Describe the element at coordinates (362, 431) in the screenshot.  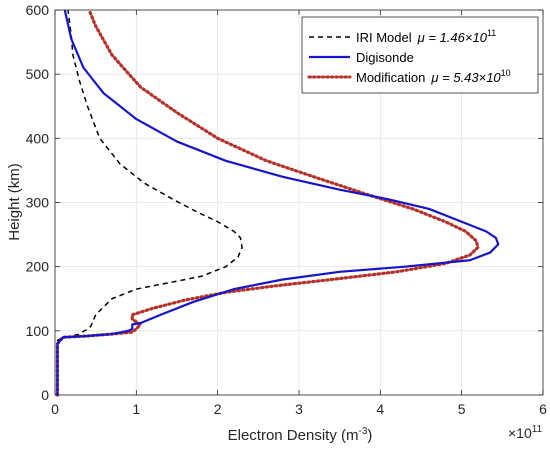
I see `x-axis-label-exponent: -3` at that location.